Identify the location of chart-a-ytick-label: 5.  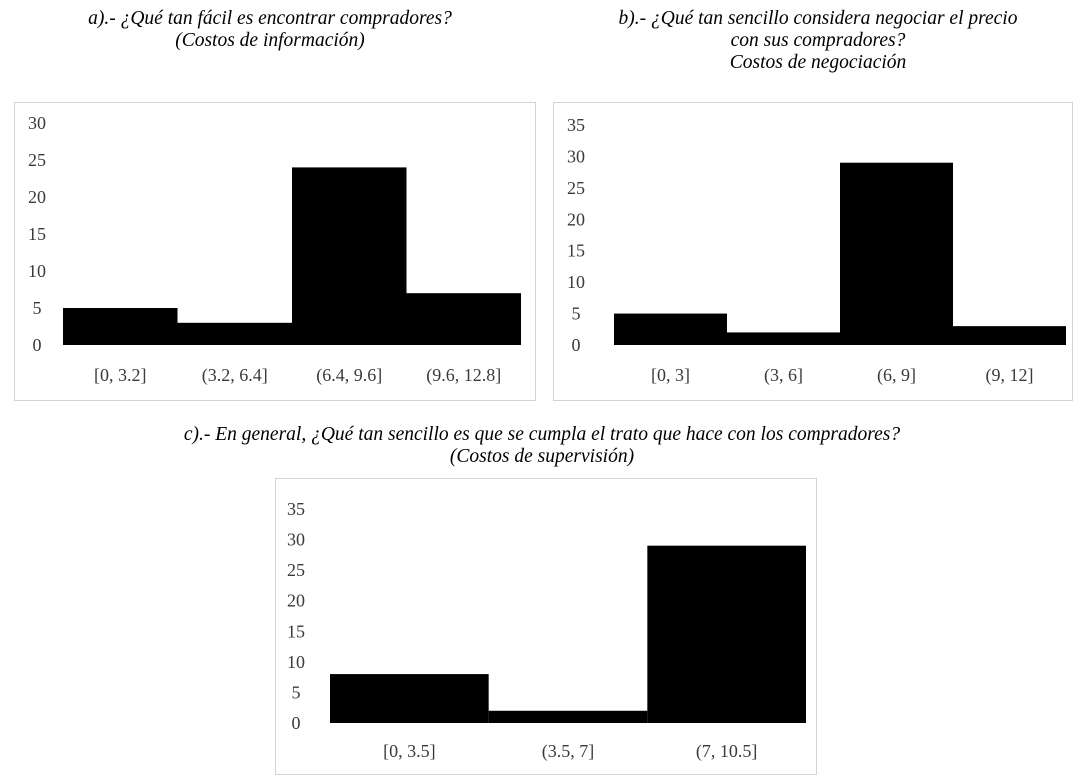
(37, 308).